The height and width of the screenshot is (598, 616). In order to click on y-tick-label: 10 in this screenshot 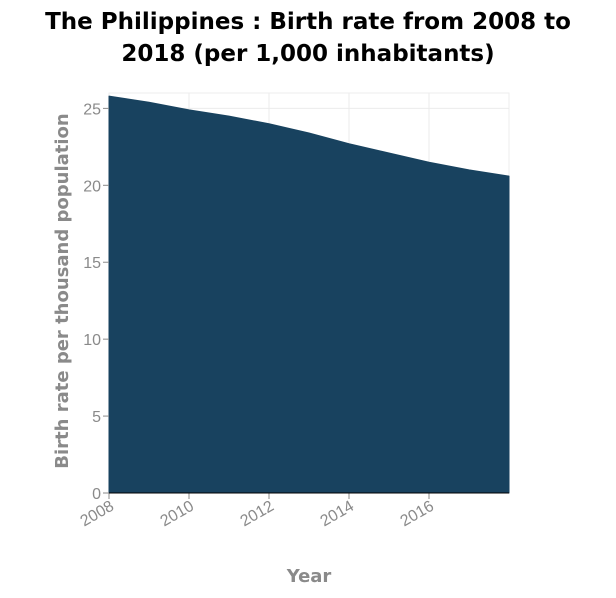, I will do `click(92, 340)`.